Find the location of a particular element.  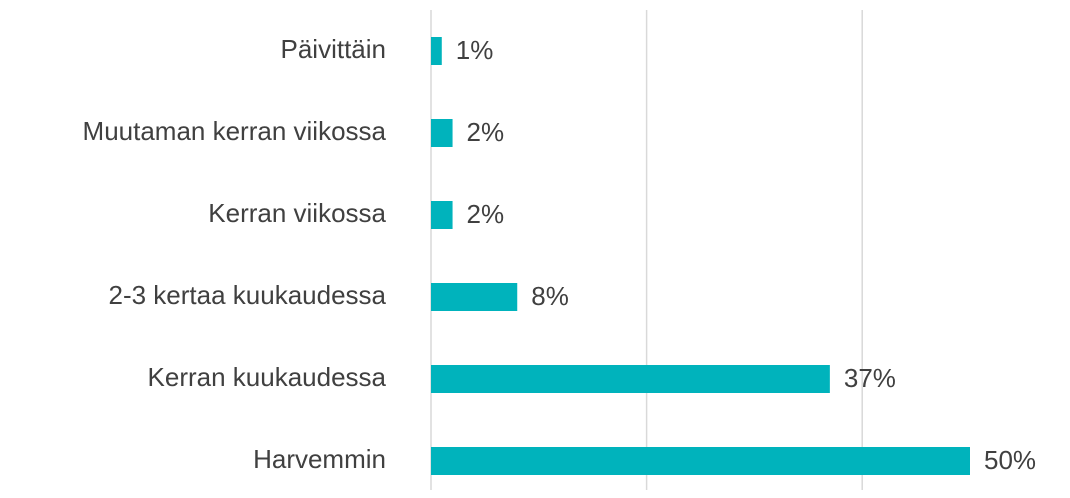

category-label: Harvemmin is located at coordinates (319, 459).